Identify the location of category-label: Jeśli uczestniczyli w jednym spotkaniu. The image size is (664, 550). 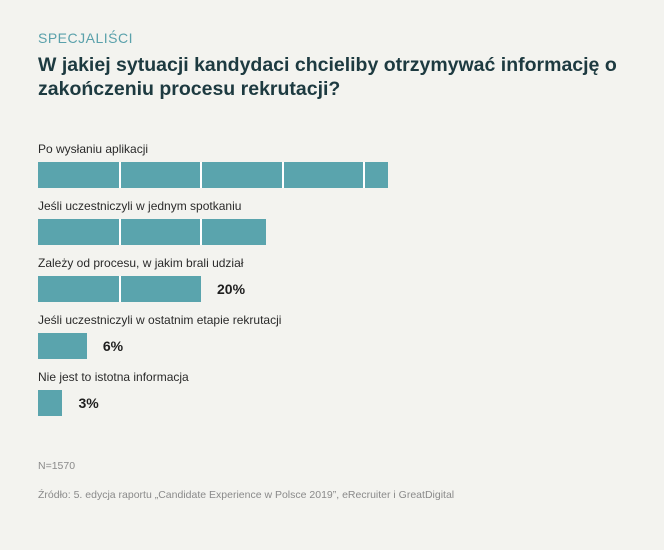
(140, 206).